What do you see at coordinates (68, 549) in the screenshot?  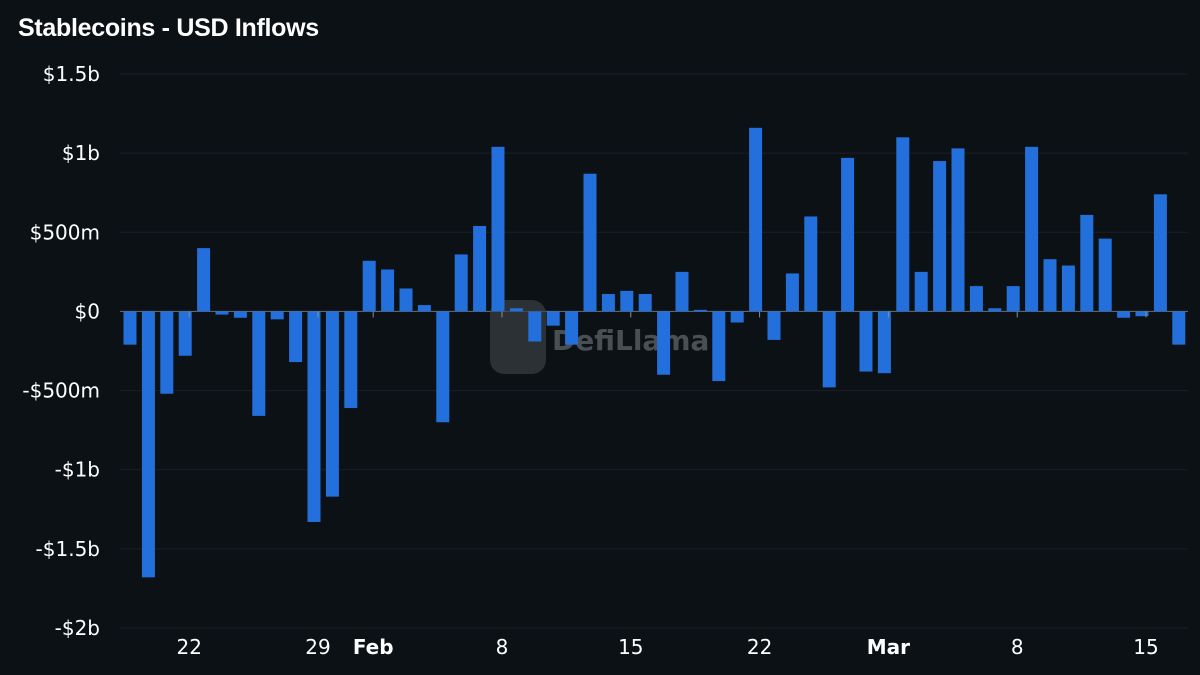 I see `y-tick-label: -$1.5b` at bounding box center [68, 549].